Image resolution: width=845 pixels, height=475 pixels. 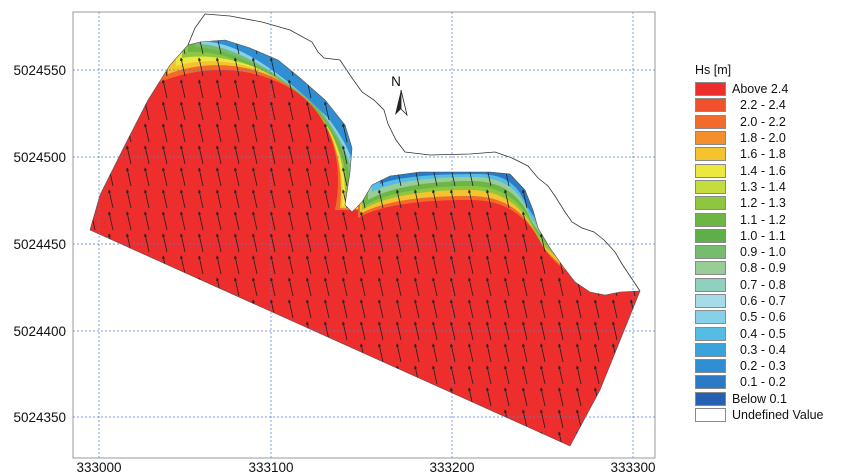 I want to click on y-axis: 5024550 5024500 5024450 5024400 5024350, so click(x=39, y=244).